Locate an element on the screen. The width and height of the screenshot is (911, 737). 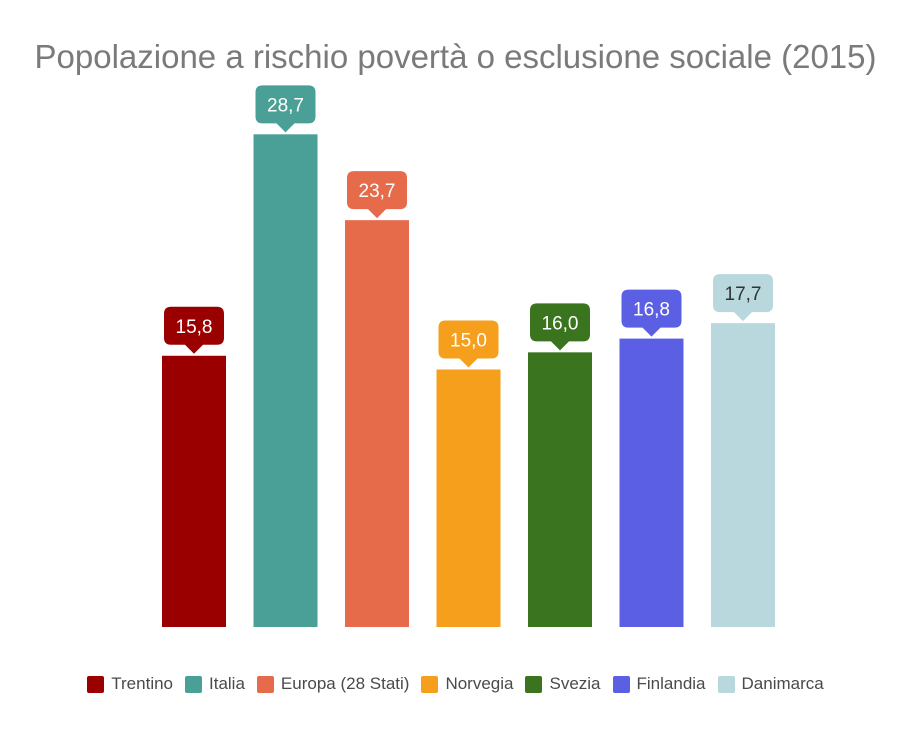
legend-label: Danimarca is located at coordinates (782, 683).